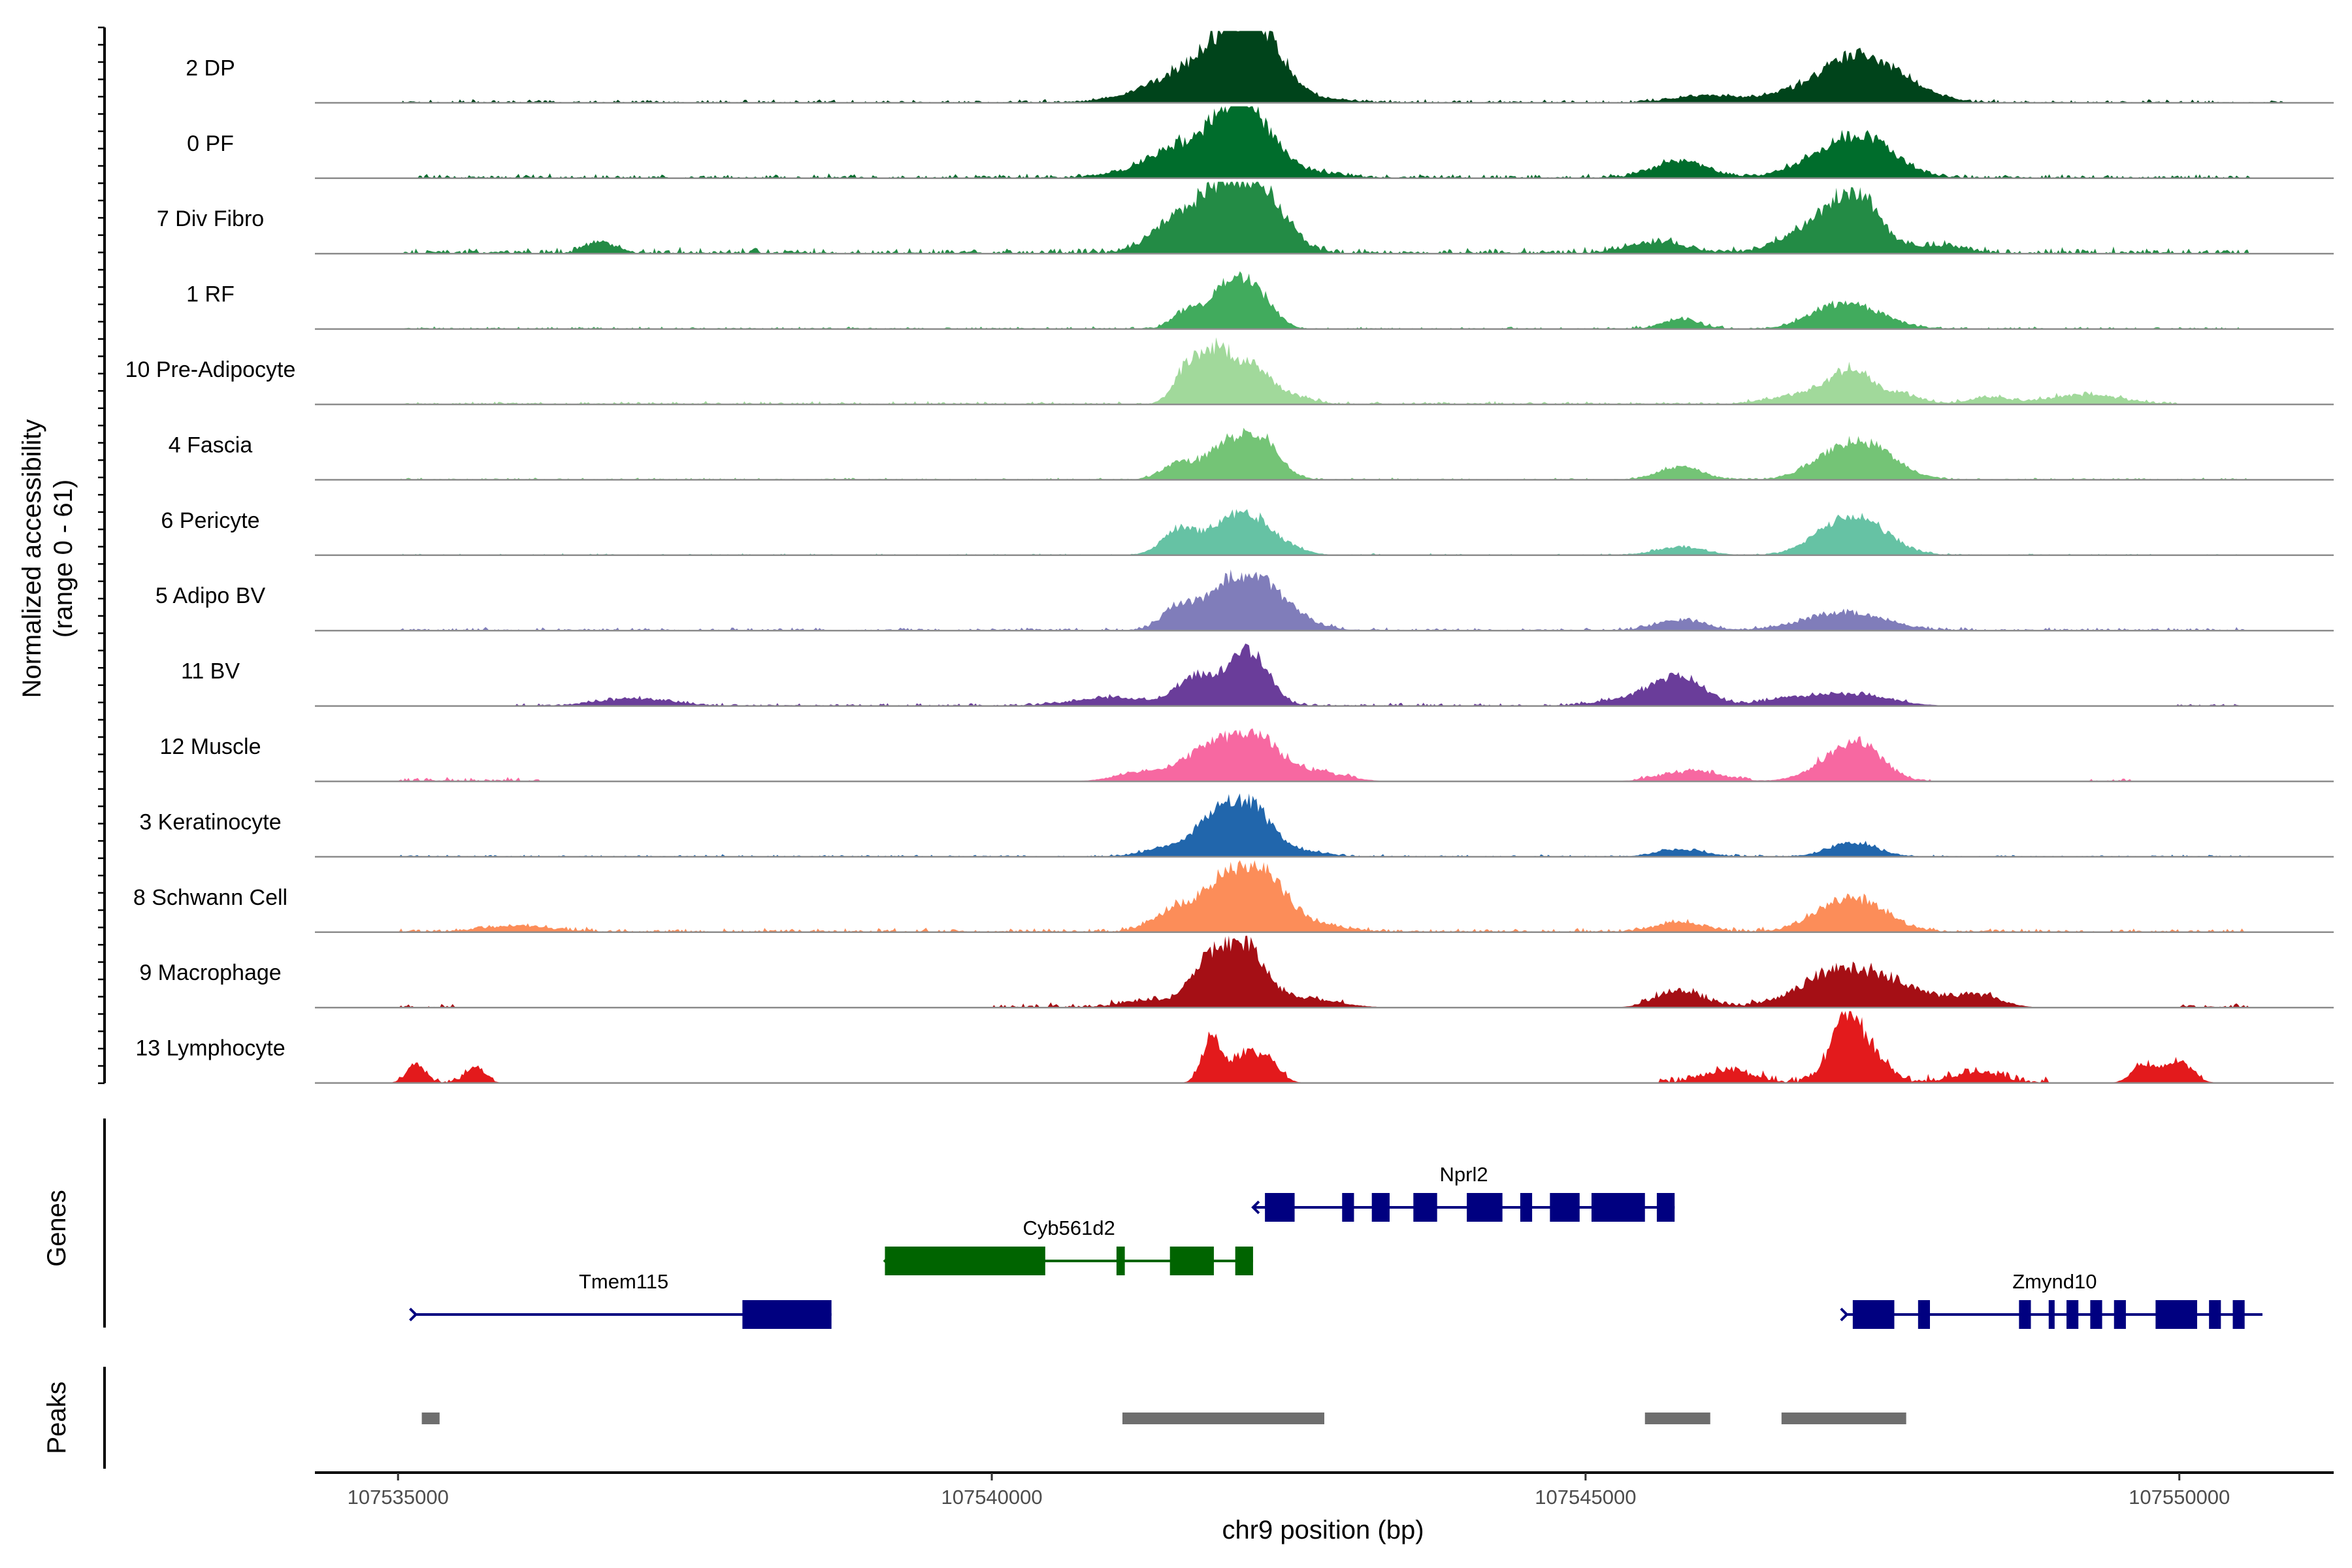 The width and height of the screenshot is (2352, 1568). I want to click on track-11-bv: 11 BV, so click(1257, 675).